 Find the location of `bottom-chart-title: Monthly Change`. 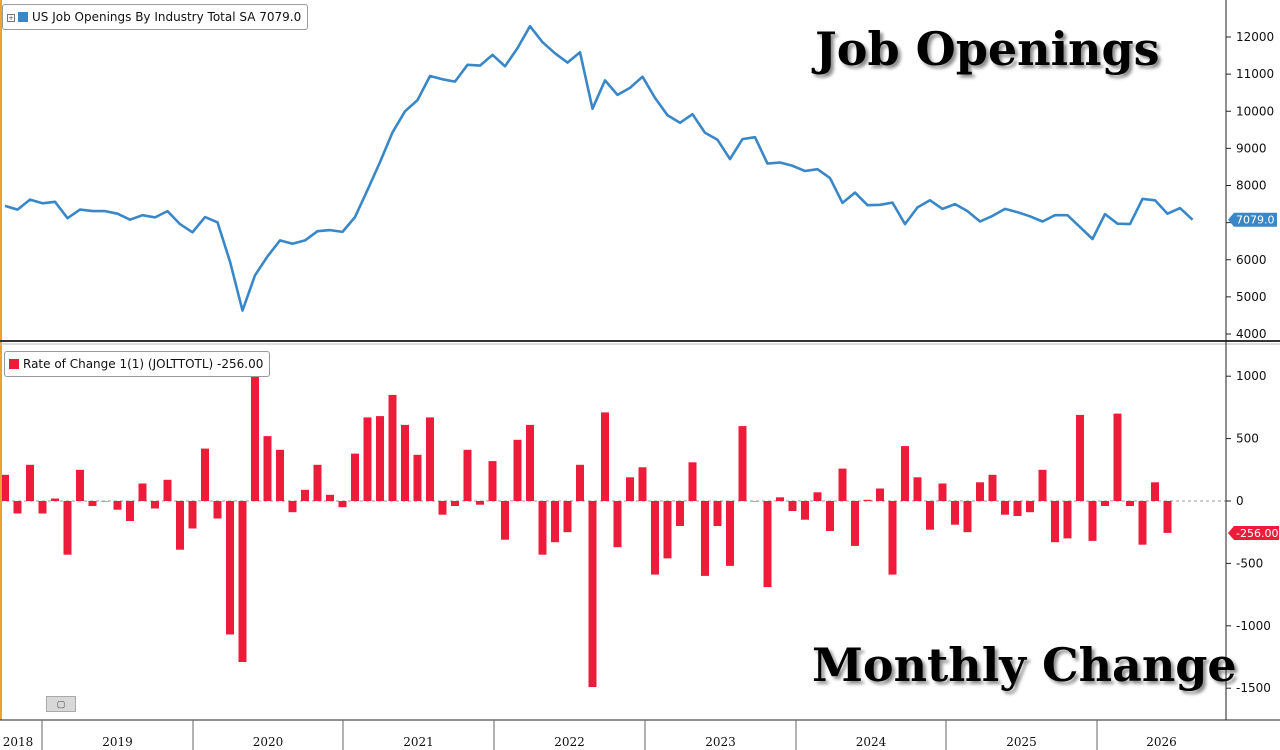

bottom-chart-title: Monthly Change is located at coordinates (1024, 665).